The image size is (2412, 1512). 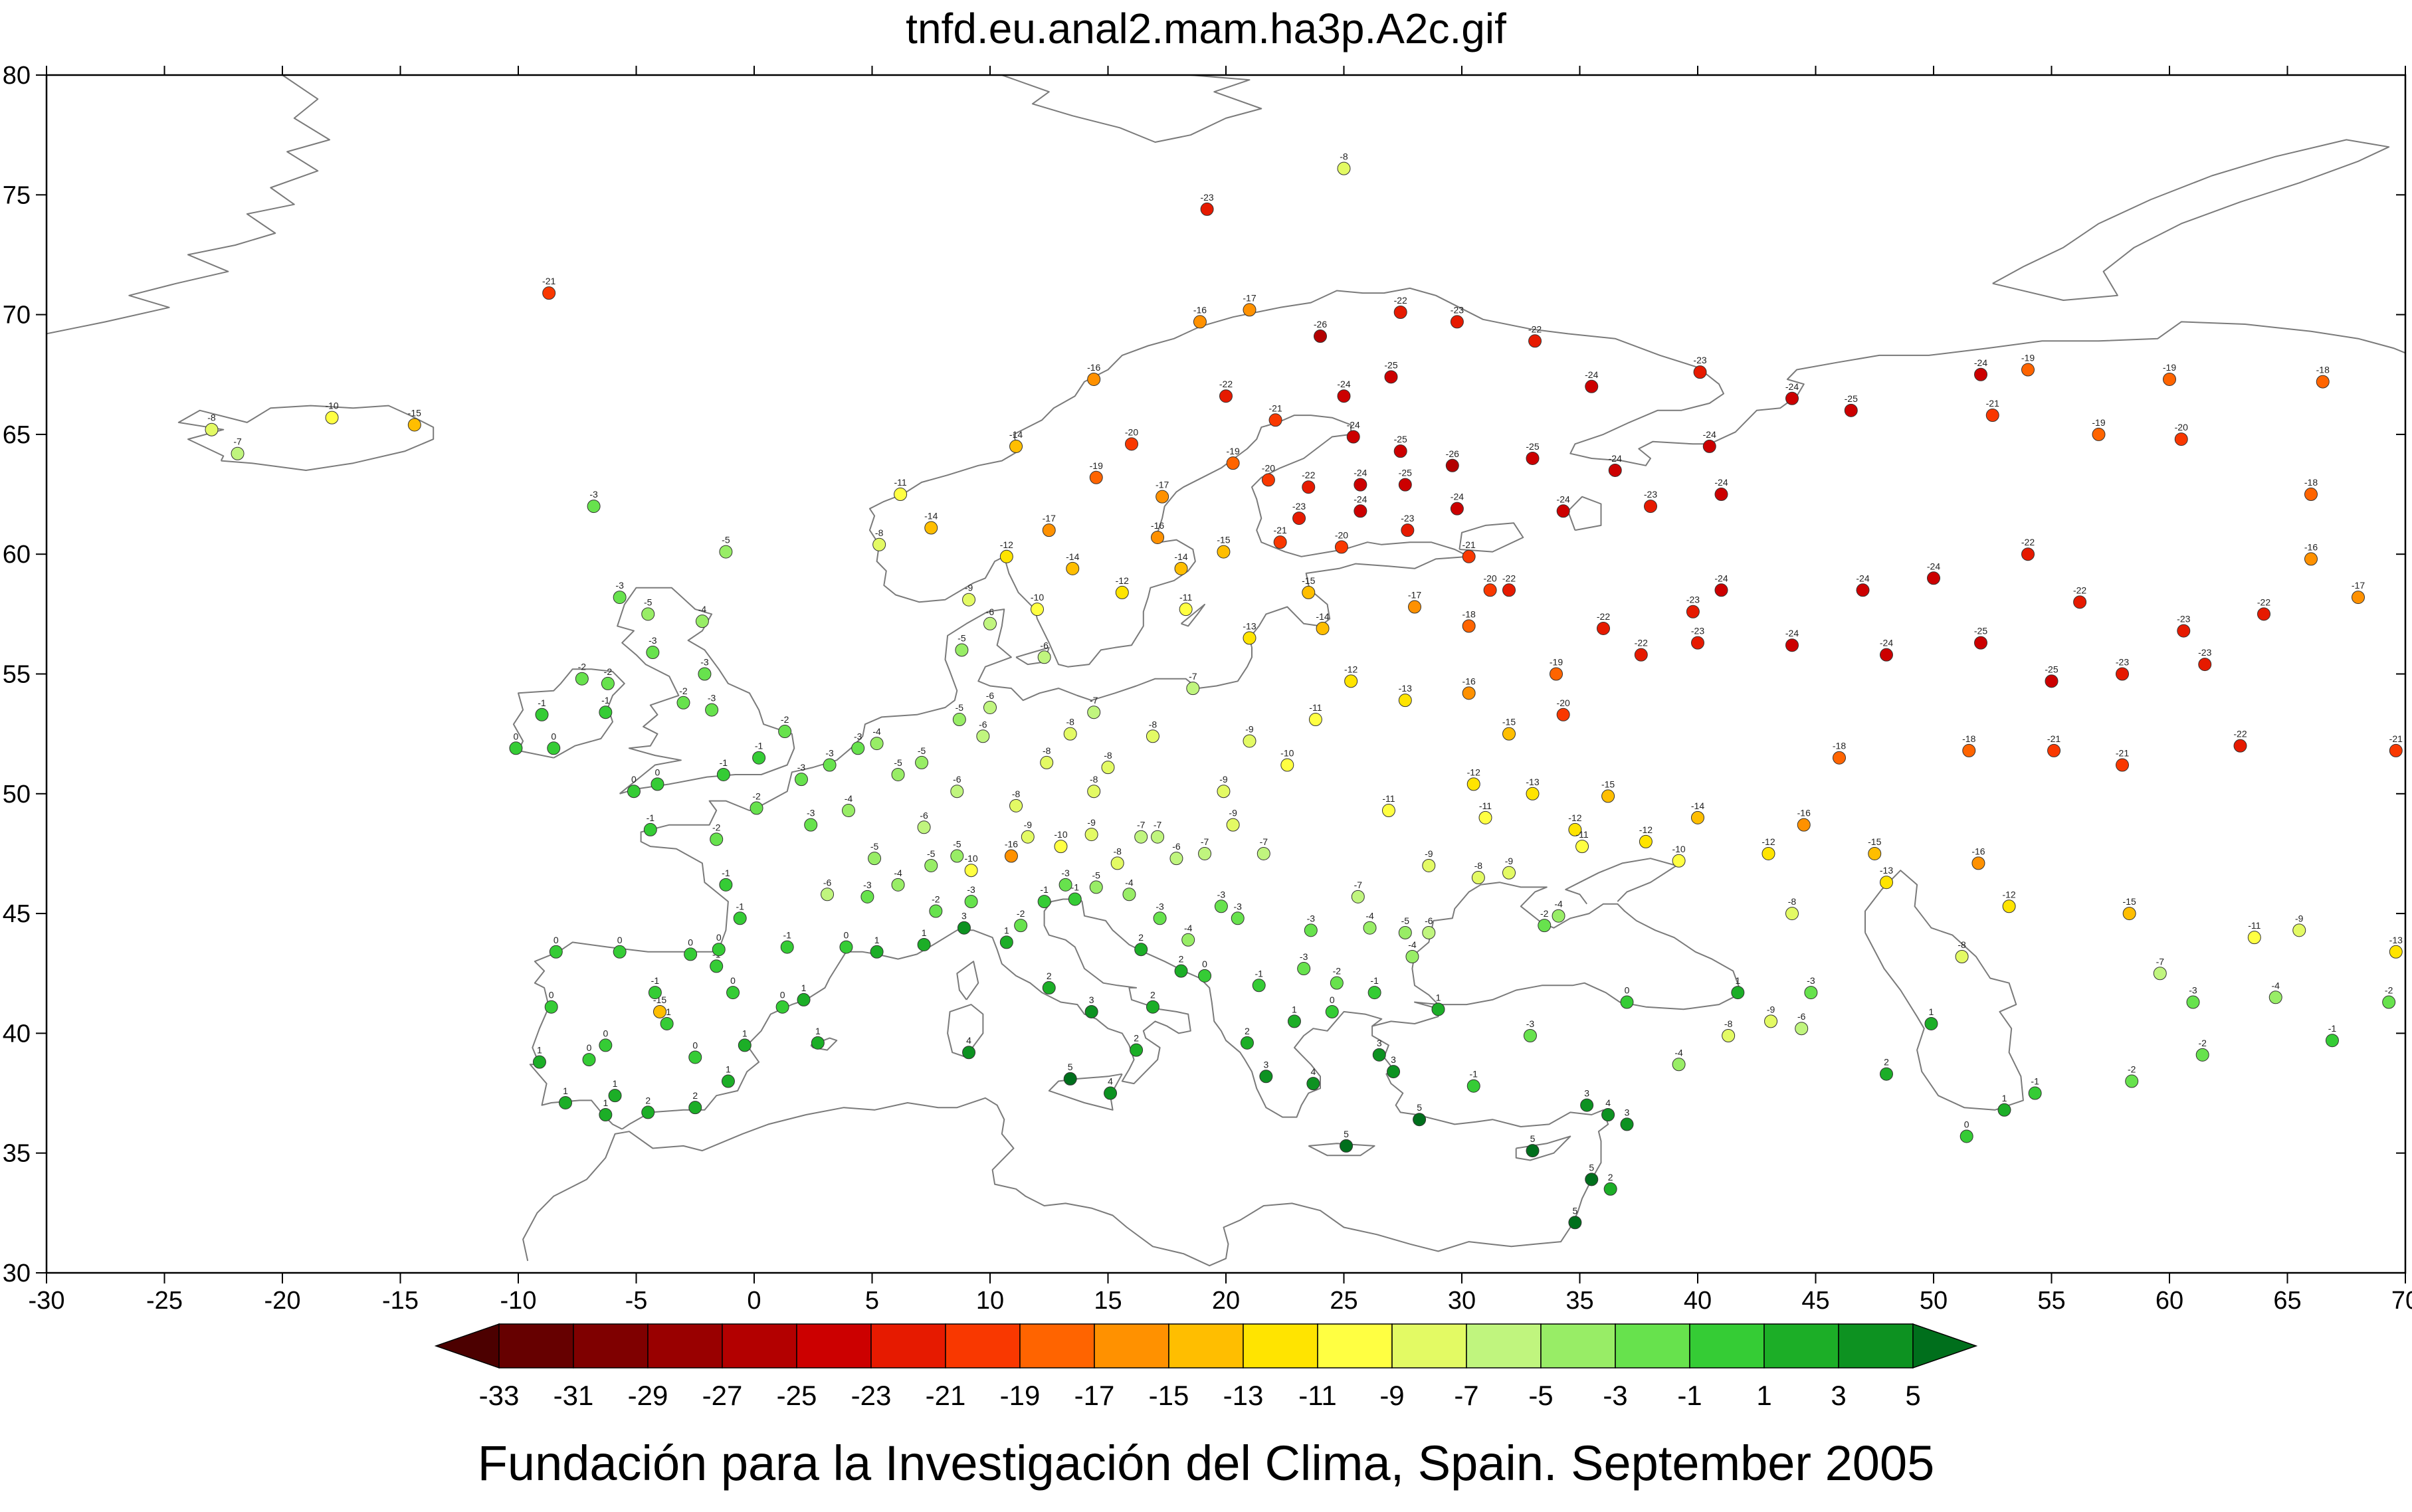 What do you see at coordinates (2396, 738) in the screenshot?
I see `station-value-label: -21` at bounding box center [2396, 738].